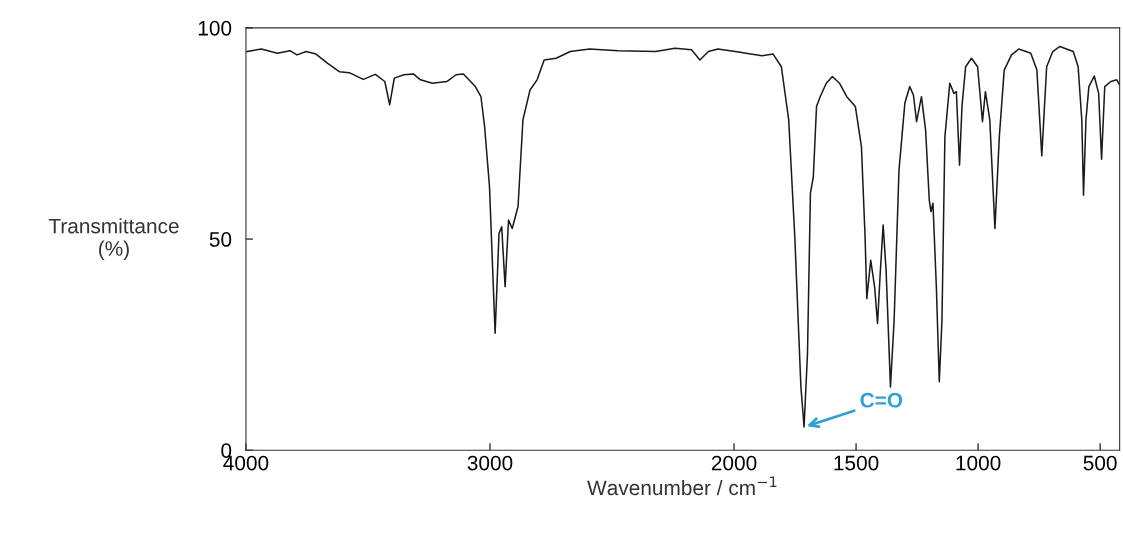 The width and height of the screenshot is (1123, 536). Describe the element at coordinates (1100, 463) in the screenshot. I see `x-tick-label: 500` at that location.